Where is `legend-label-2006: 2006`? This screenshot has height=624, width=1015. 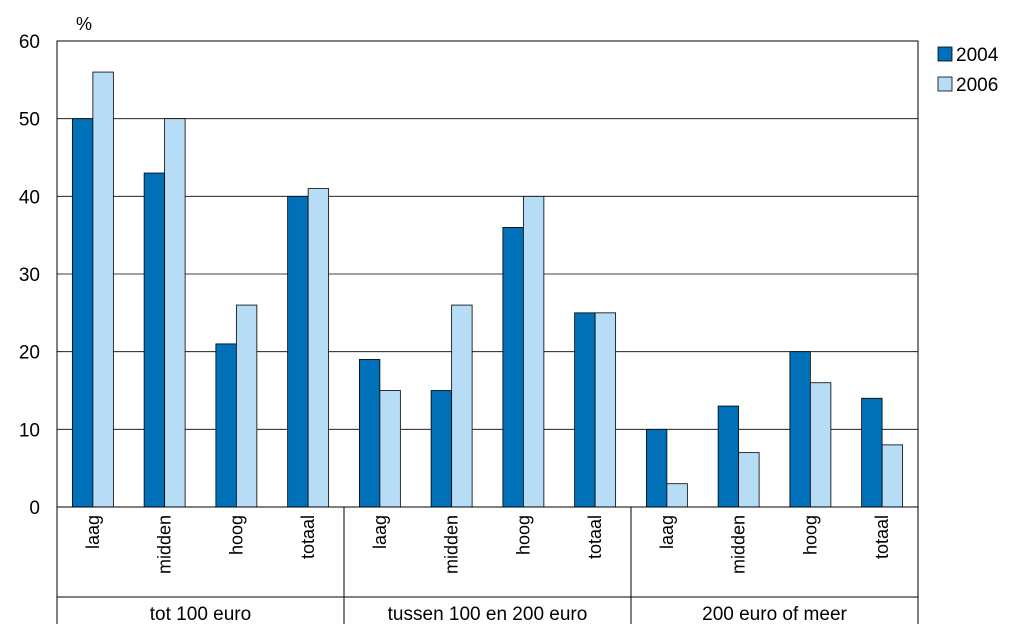
legend-label-2006: 2006 is located at coordinates (977, 85).